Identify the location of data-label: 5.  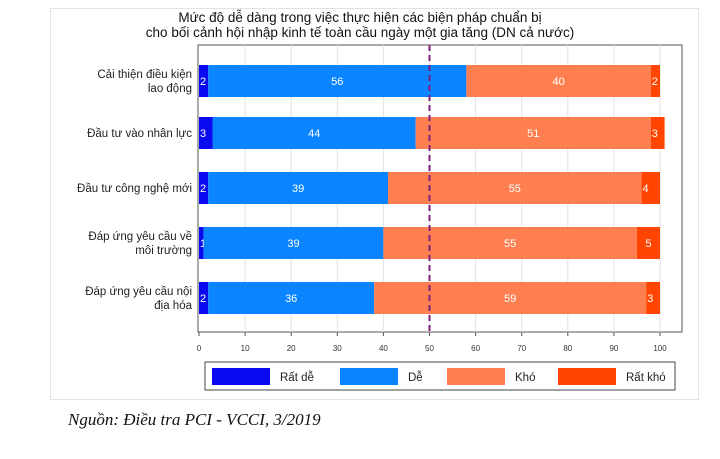
(648, 244).